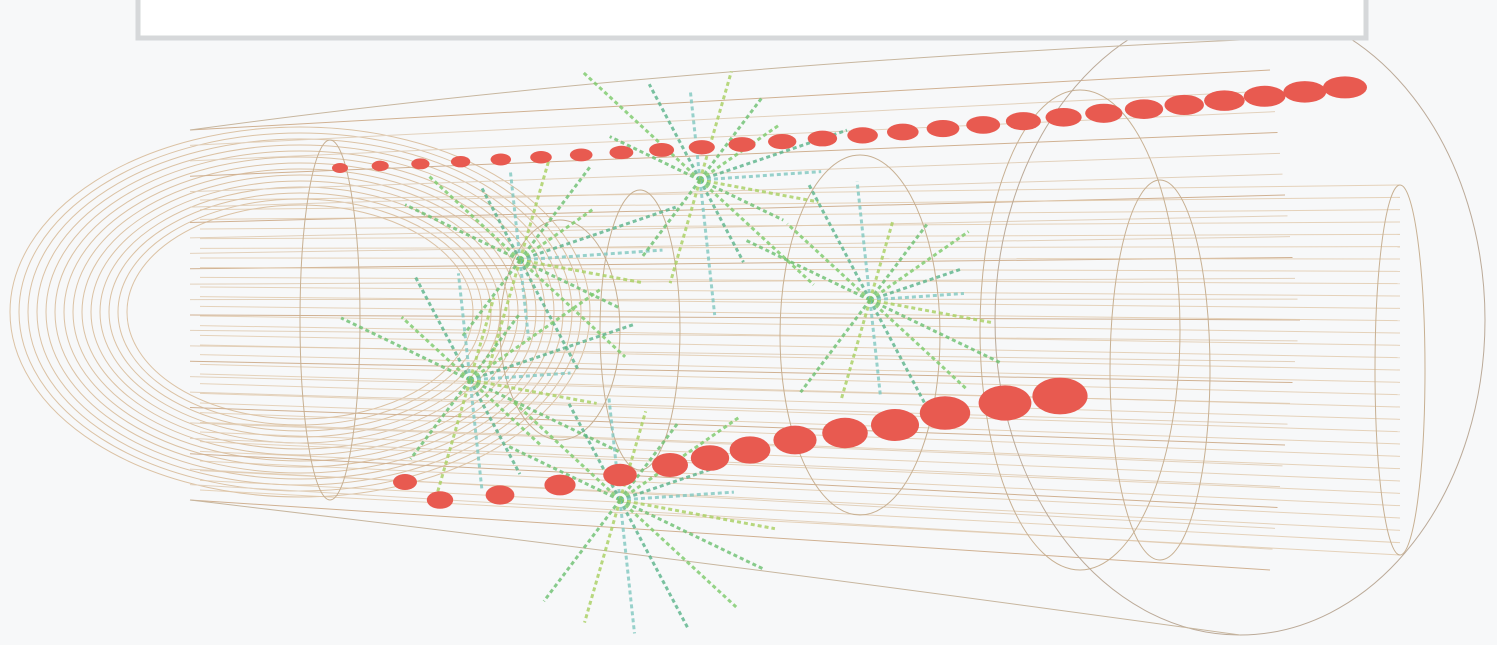  What do you see at coordinates (752, 20) in the screenshot?
I see `caption-box` at bounding box center [752, 20].